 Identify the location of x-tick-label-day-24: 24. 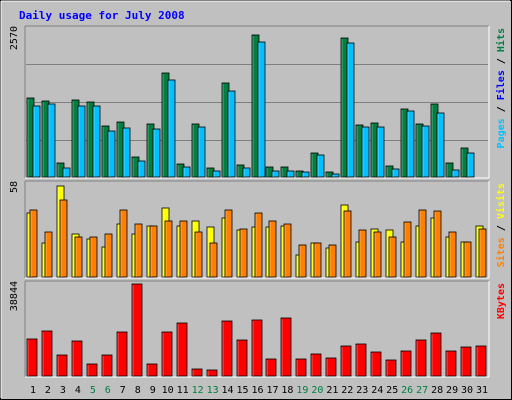
(377, 390).